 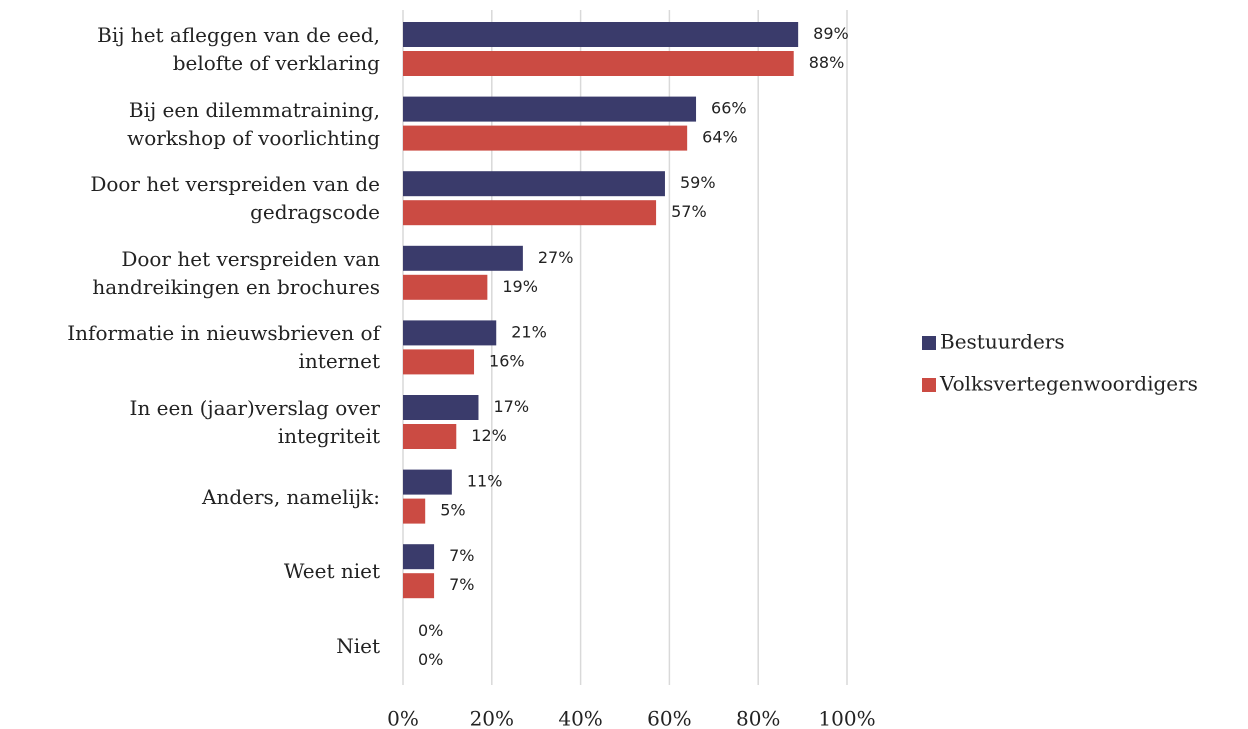 I want to click on category-label: Niet, so click(x=358, y=645).